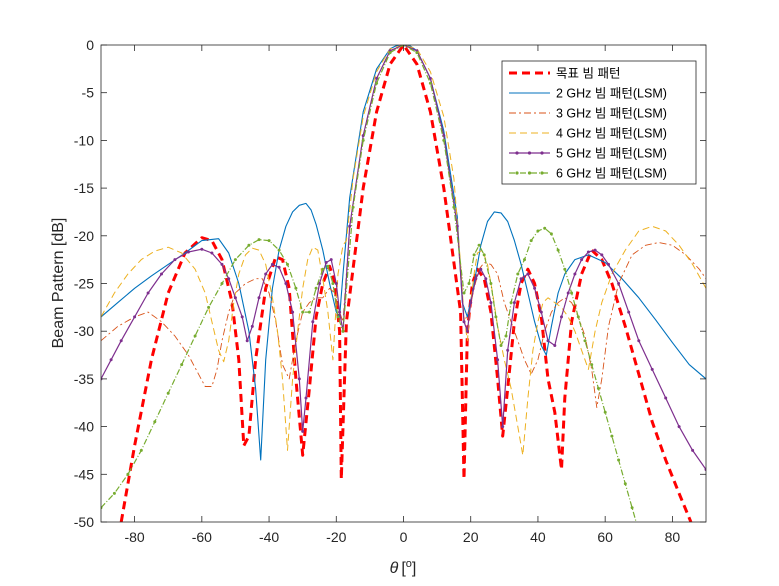  What do you see at coordinates (414, 568) in the screenshot?
I see `x-axis-label-close: ]` at bounding box center [414, 568].